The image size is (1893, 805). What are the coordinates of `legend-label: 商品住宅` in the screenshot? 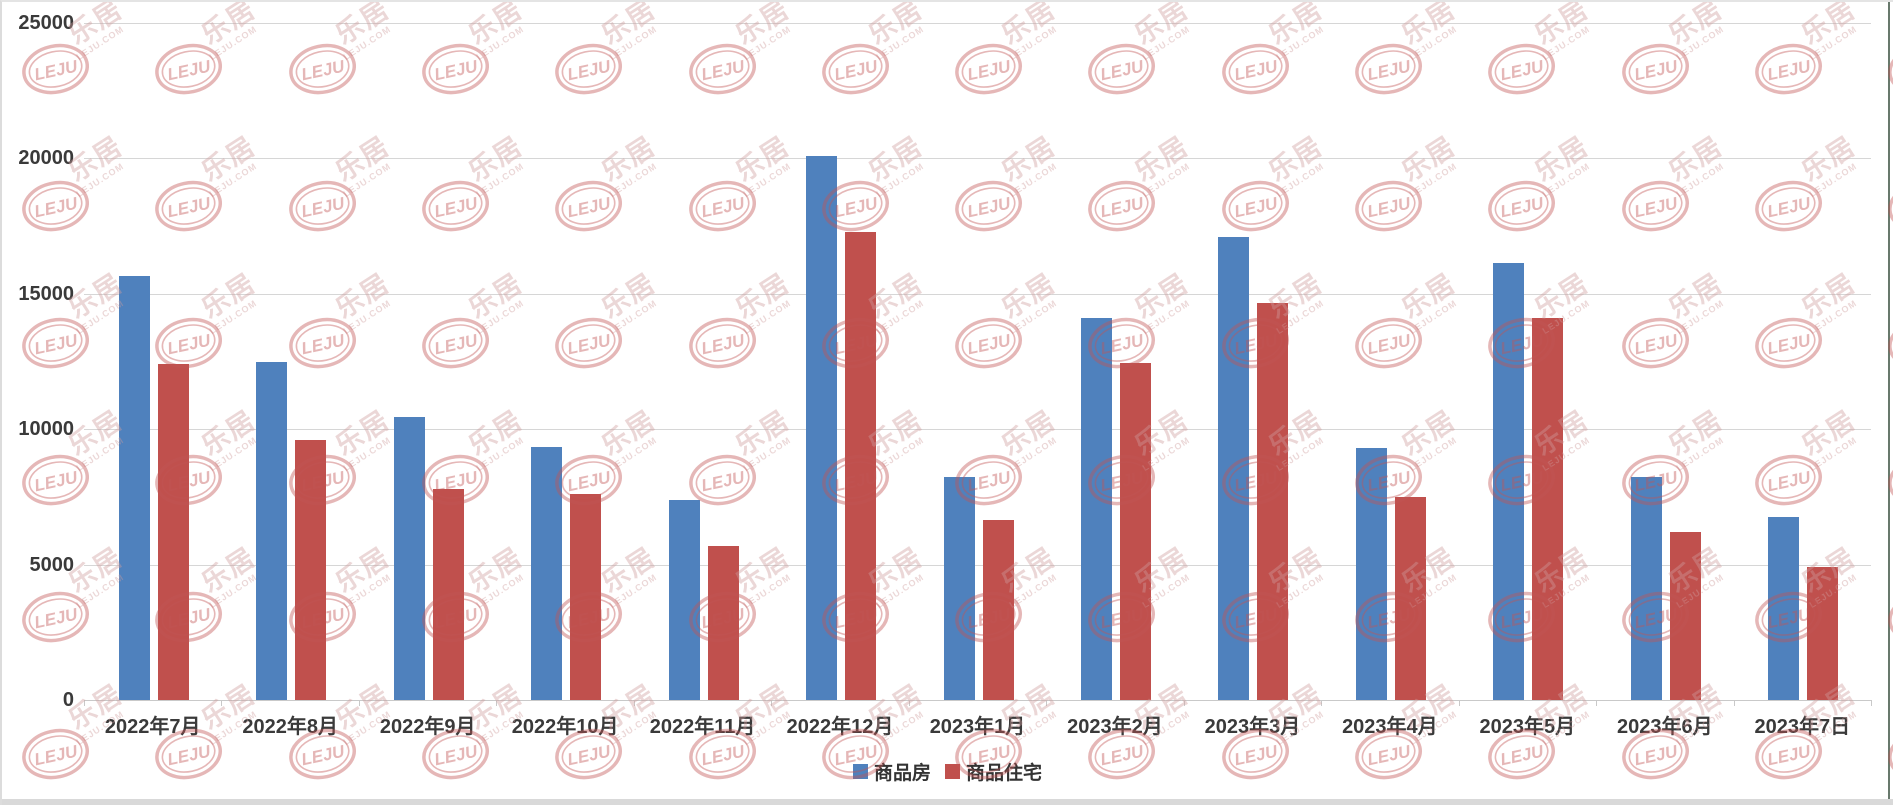 It's located at (1004, 773).